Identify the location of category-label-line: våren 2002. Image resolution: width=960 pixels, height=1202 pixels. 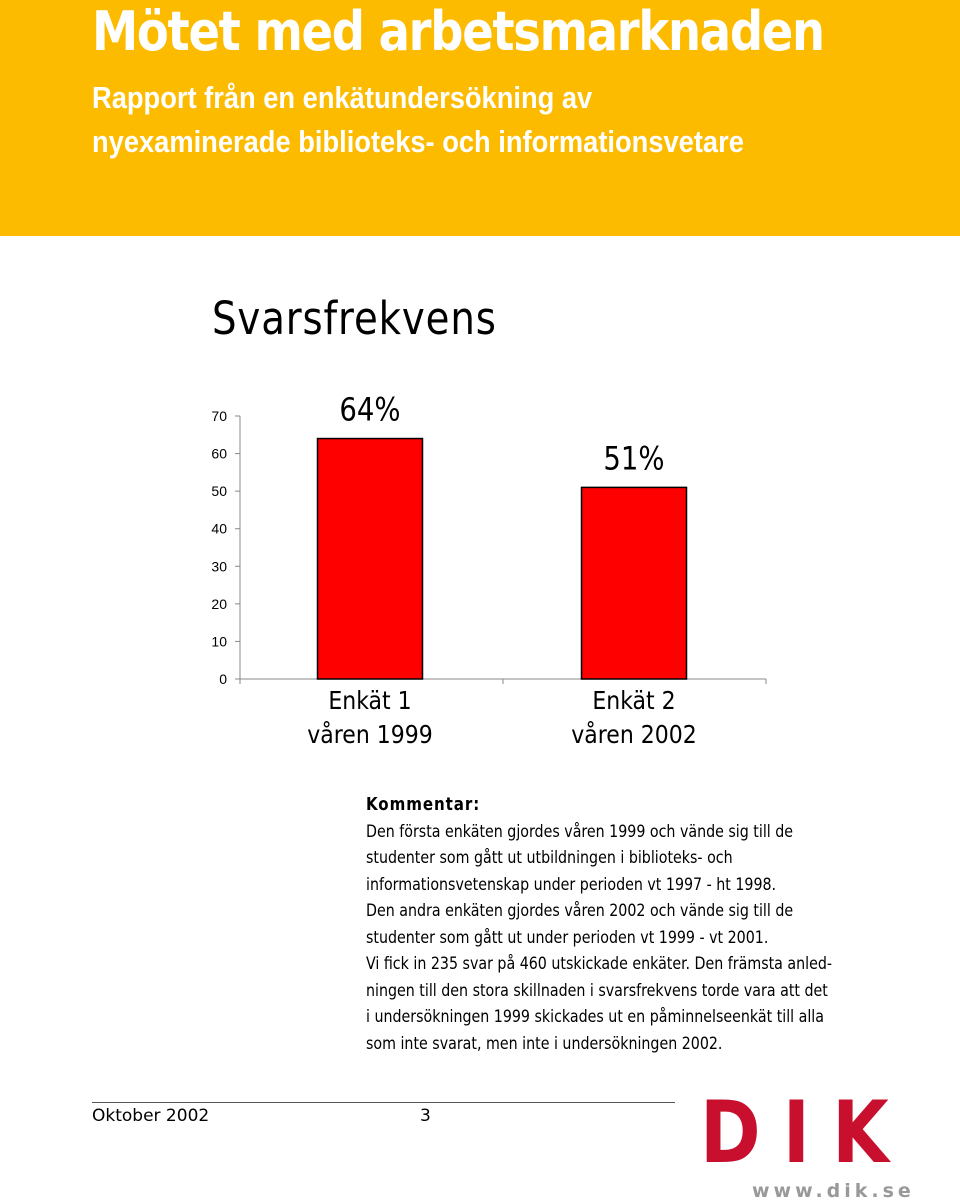
(634, 734).